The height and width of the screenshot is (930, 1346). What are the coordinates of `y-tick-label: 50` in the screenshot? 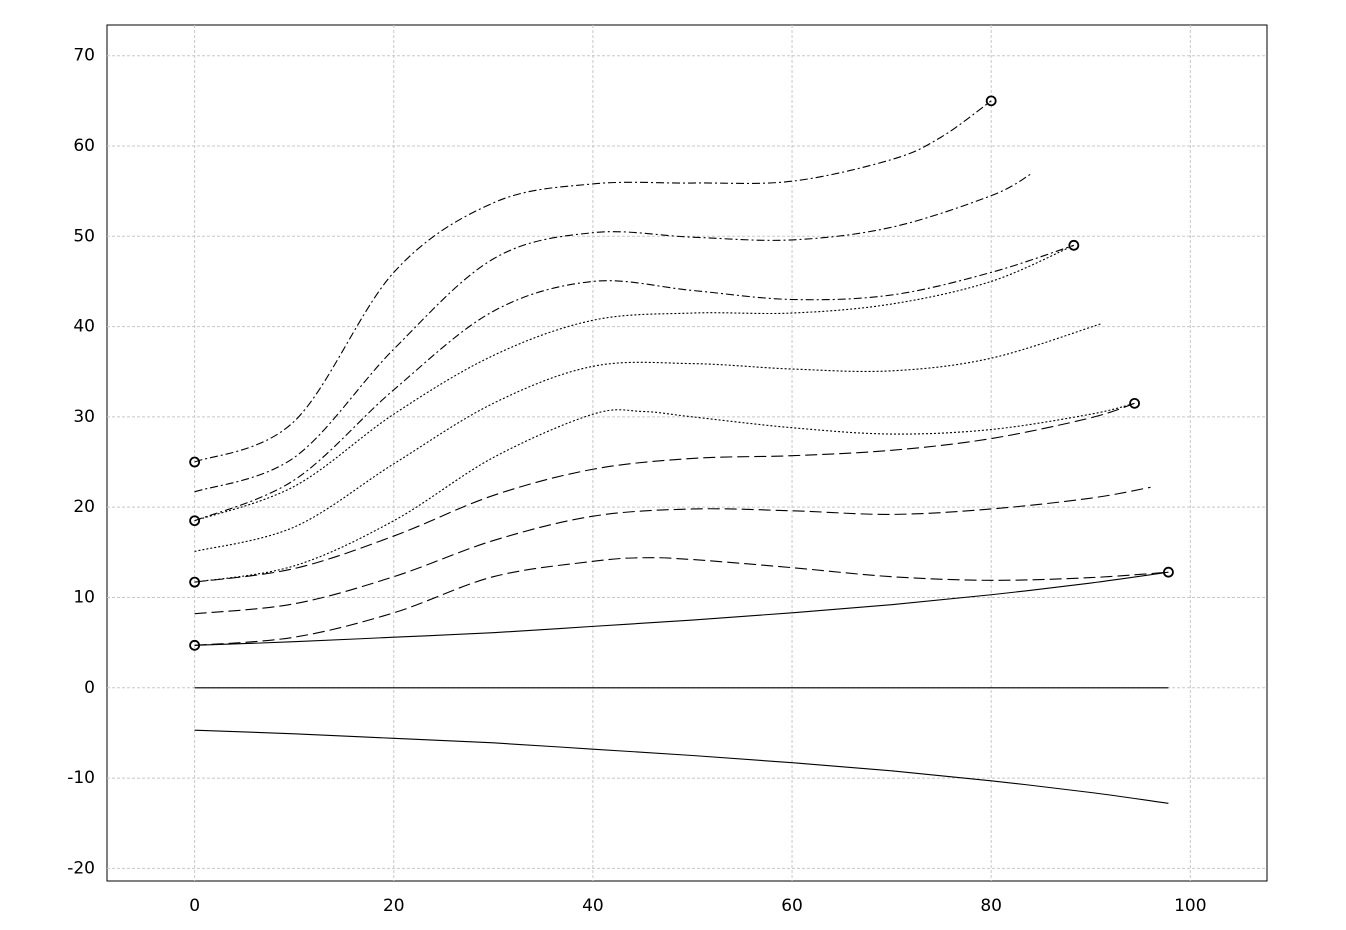 It's located at (84, 236).